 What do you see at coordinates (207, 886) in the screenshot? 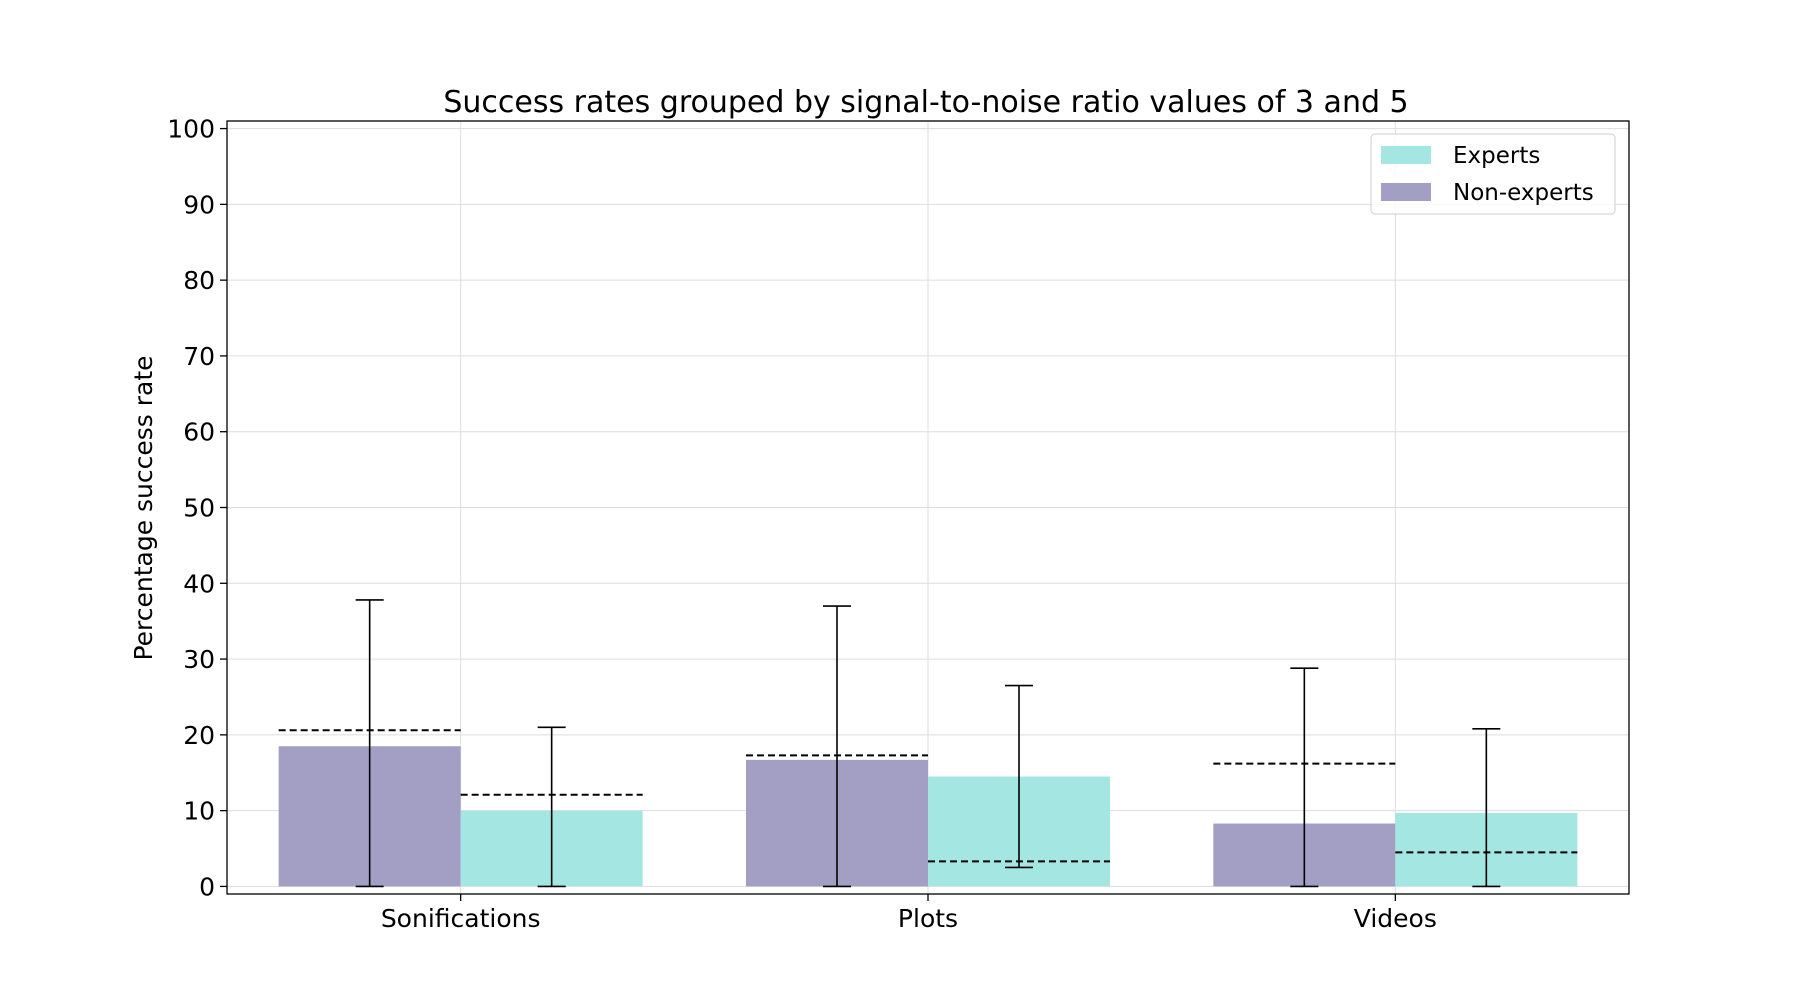
I see `y-tick-label: 0` at bounding box center [207, 886].